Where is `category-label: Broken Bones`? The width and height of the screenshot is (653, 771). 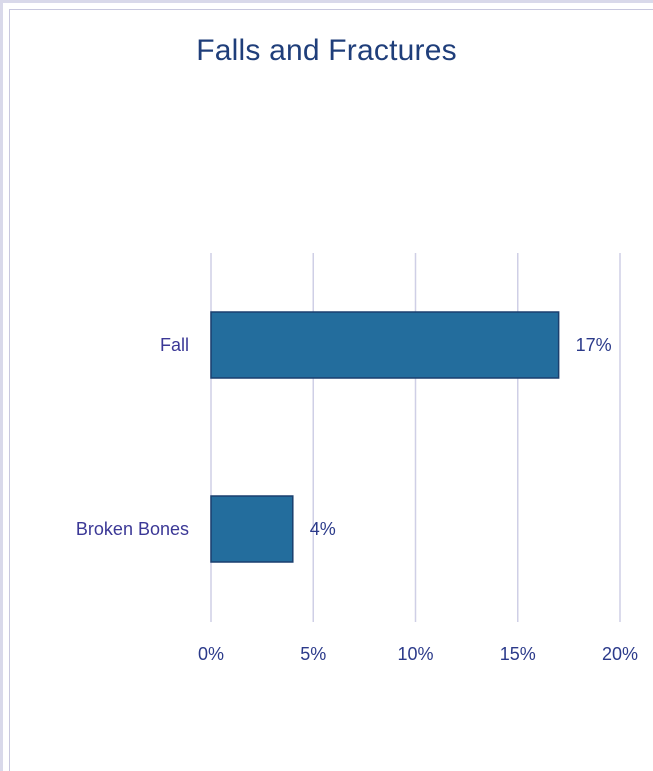 category-label: Broken Bones is located at coordinates (132, 529).